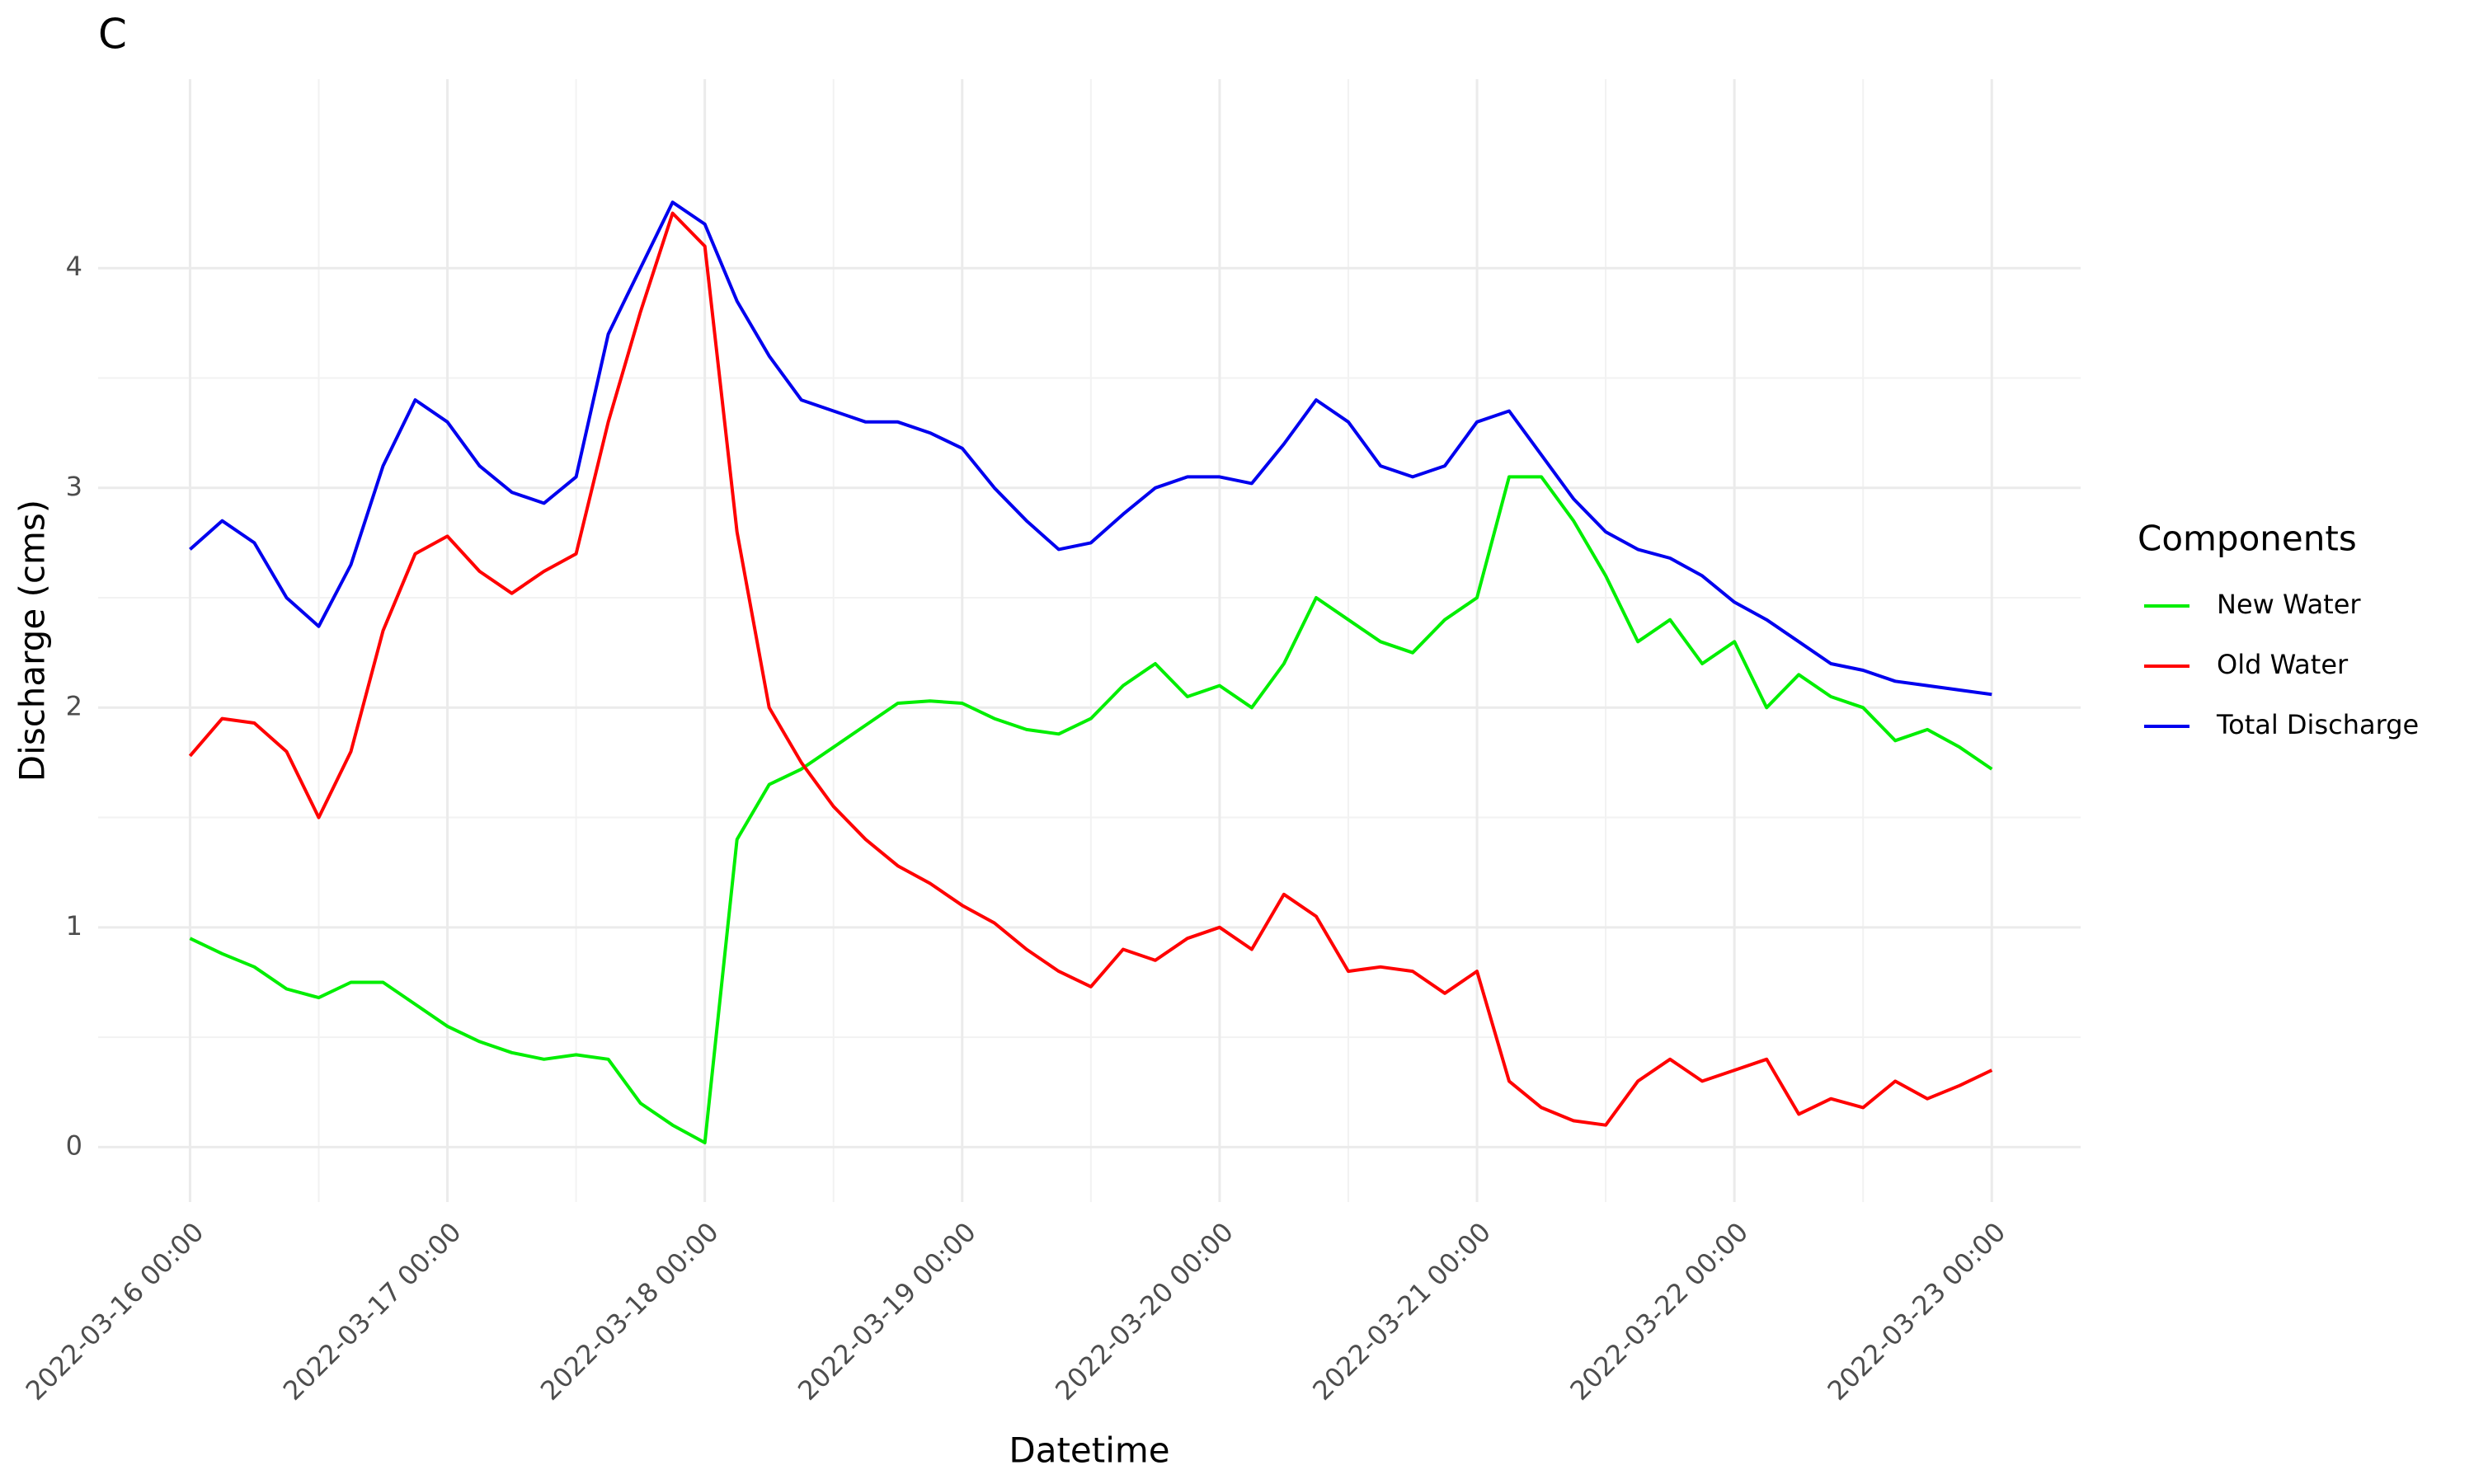 Image resolution: width=2474 pixels, height=1484 pixels. Describe the element at coordinates (2317, 724) in the screenshot. I see `legend-label: Total Discharge` at that location.